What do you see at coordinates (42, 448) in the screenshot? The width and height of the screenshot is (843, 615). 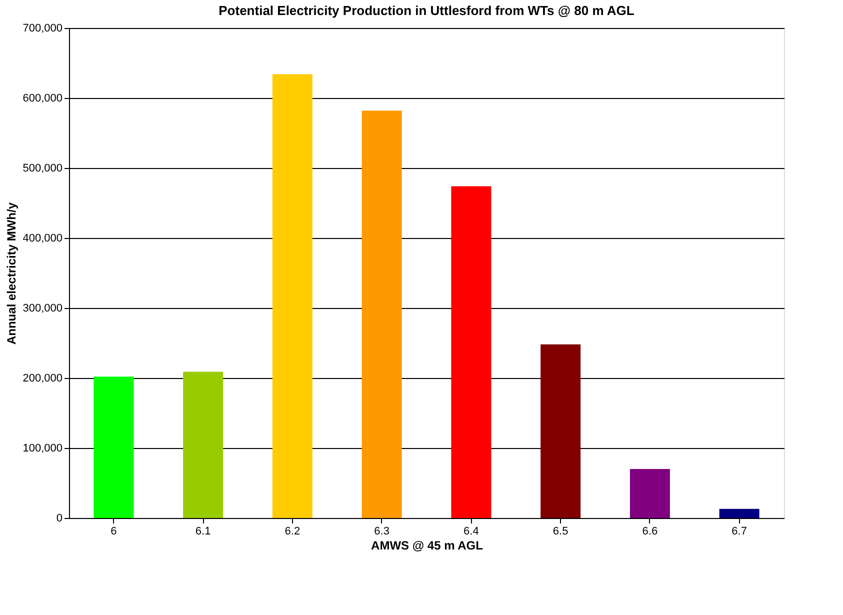 I see `y-tick-label: 100,000` at bounding box center [42, 448].